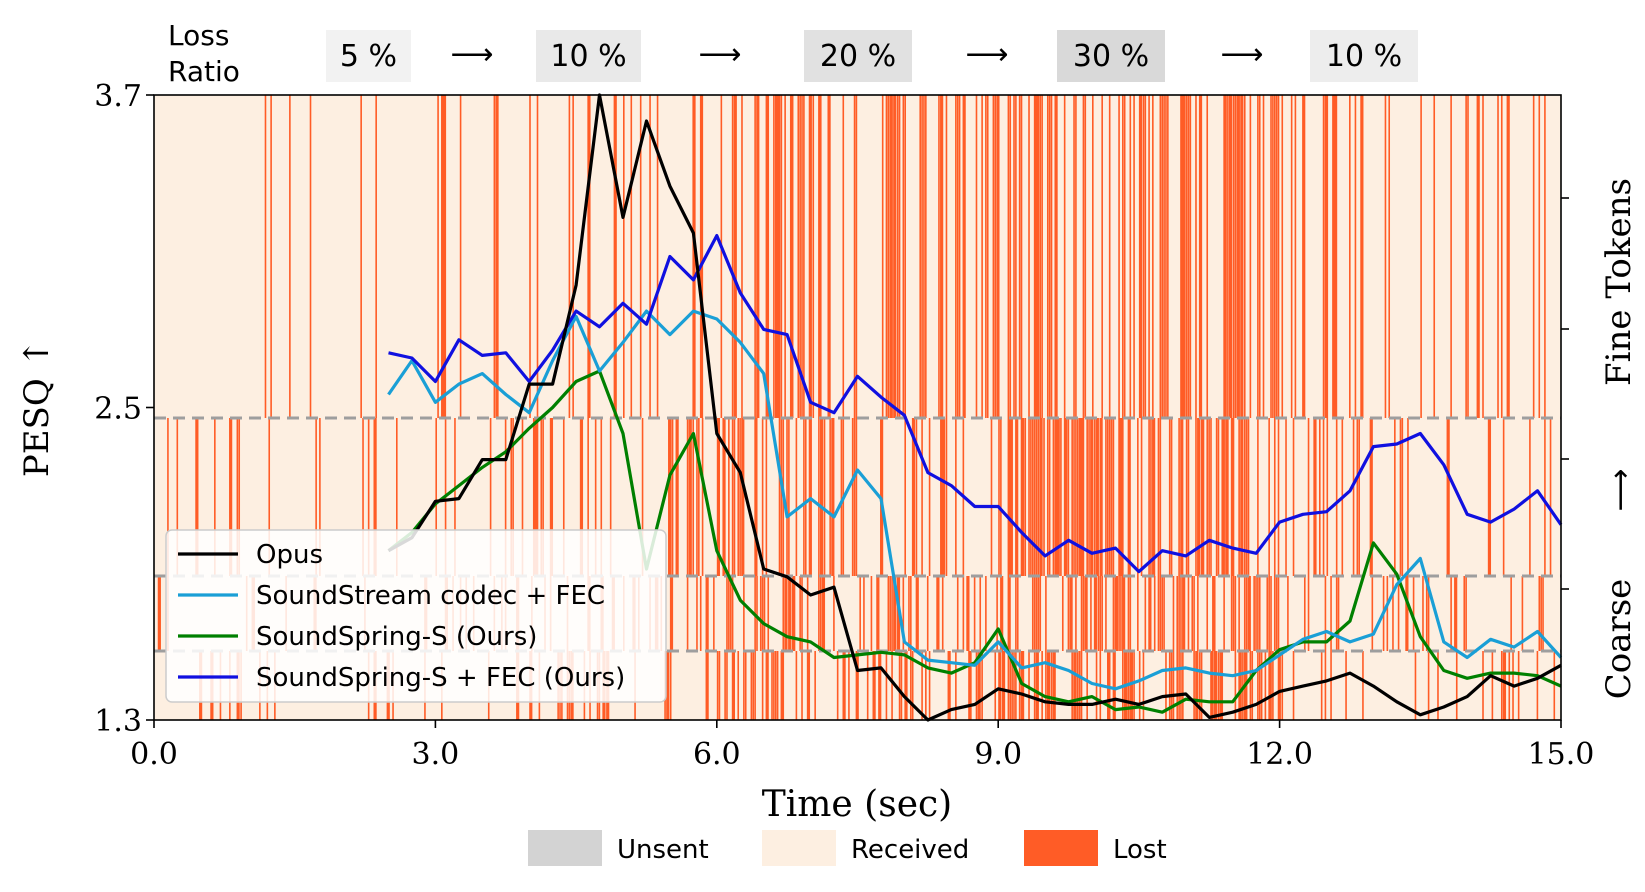 The image size is (1645, 892). I want to click on legend-label: SoundSpring-S (Ours), so click(396, 637).